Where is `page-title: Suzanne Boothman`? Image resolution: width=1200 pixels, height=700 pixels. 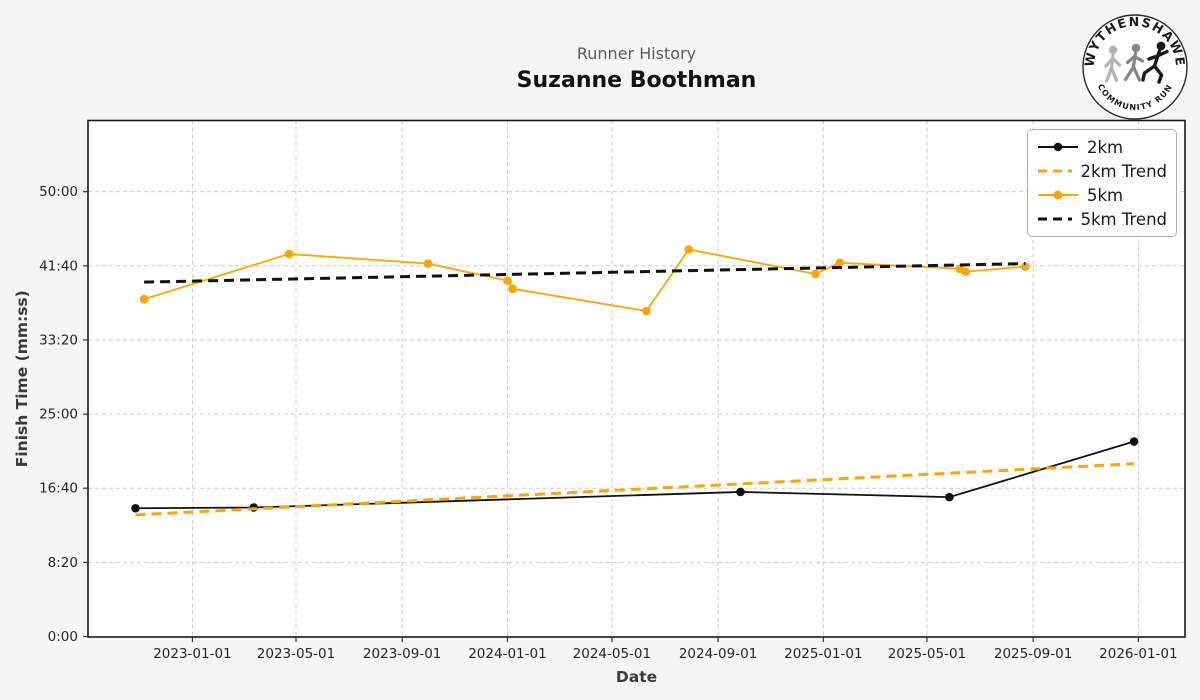
page-title: Suzanne Boothman is located at coordinates (636, 80).